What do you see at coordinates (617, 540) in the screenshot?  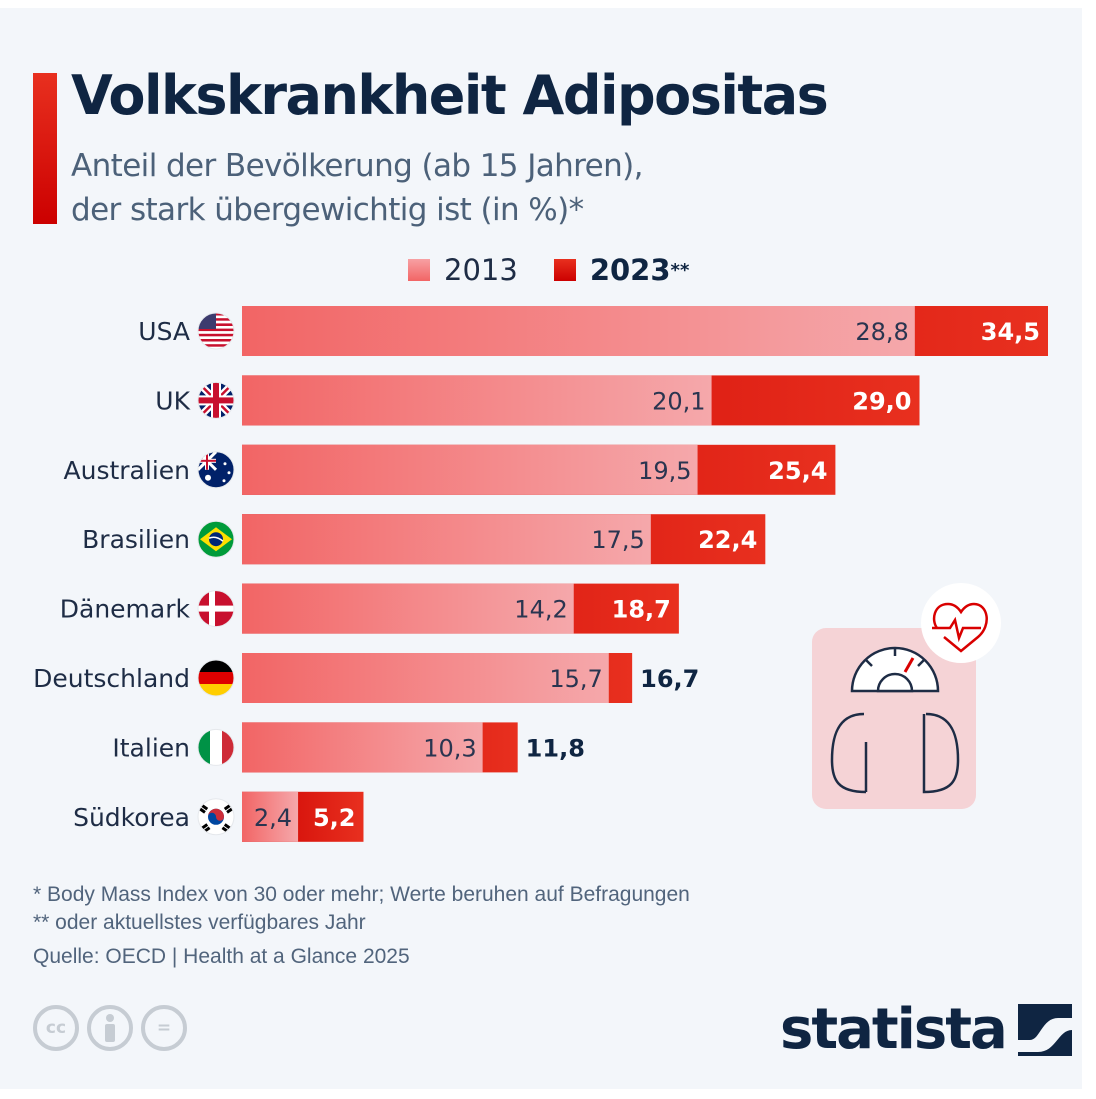 I see `value-label-2013: 17,5` at bounding box center [617, 540].